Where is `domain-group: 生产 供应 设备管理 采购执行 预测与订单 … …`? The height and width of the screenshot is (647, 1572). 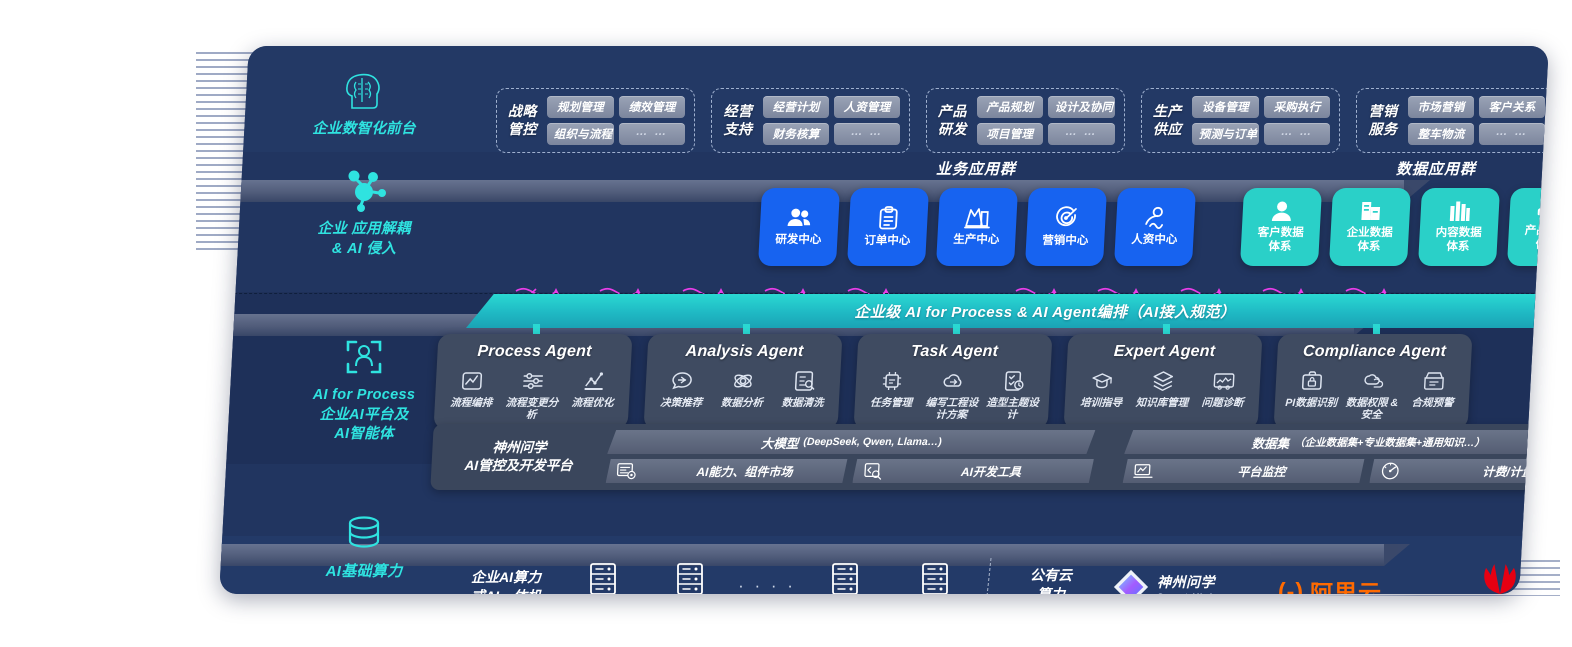
domain-group: 生产 供应 设备管理 采购执行 预测与订单 … … is located at coordinates (1240, 120).